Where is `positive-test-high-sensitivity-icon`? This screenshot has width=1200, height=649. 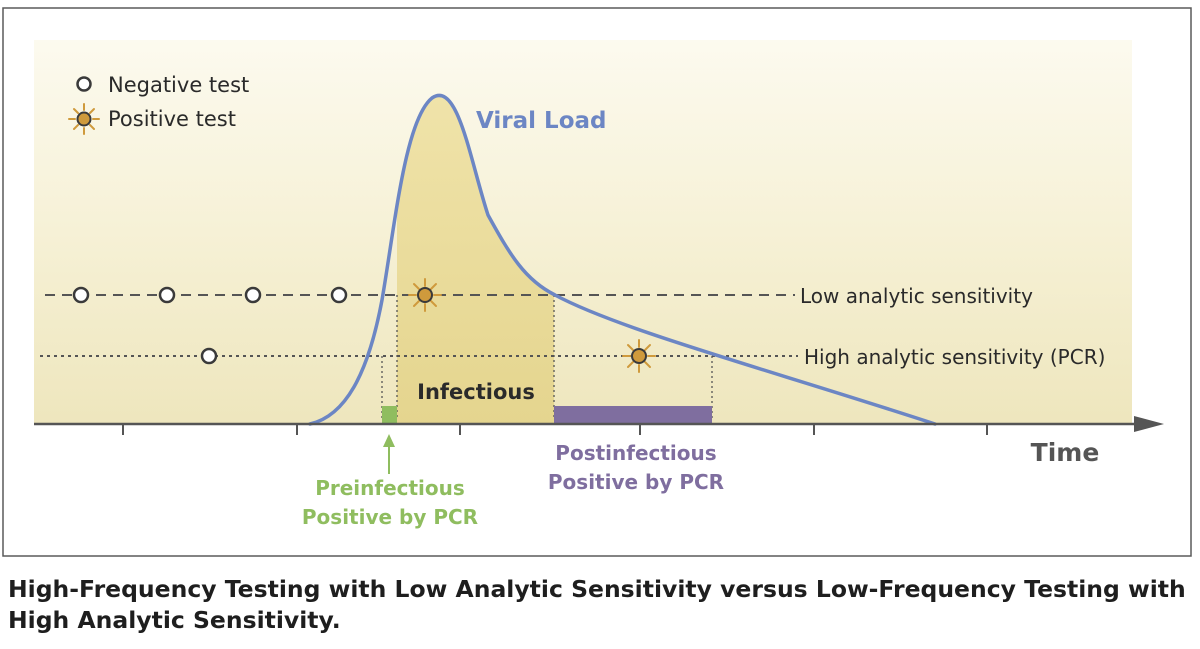 positive-test-high-sensitivity-icon is located at coordinates (639, 356).